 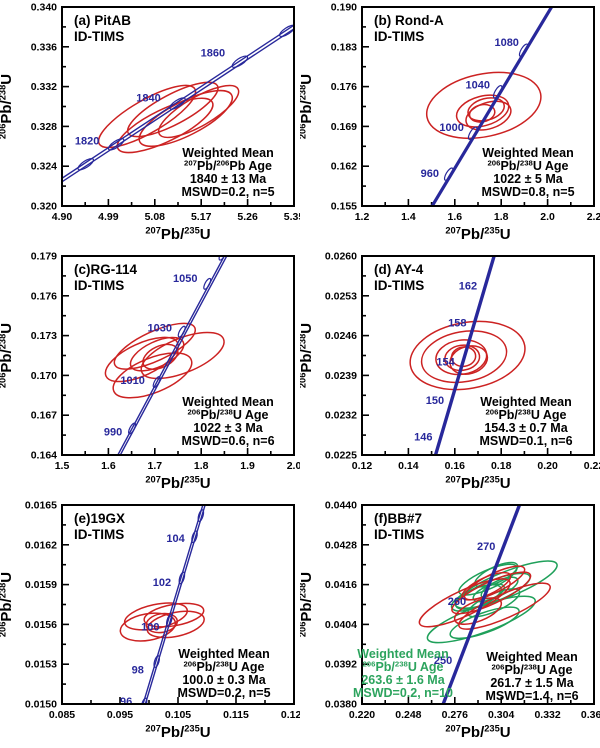 I want to click on weighted-mean-annotation-line: MSWD=0.6, n=6, so click(x=227, y=441).